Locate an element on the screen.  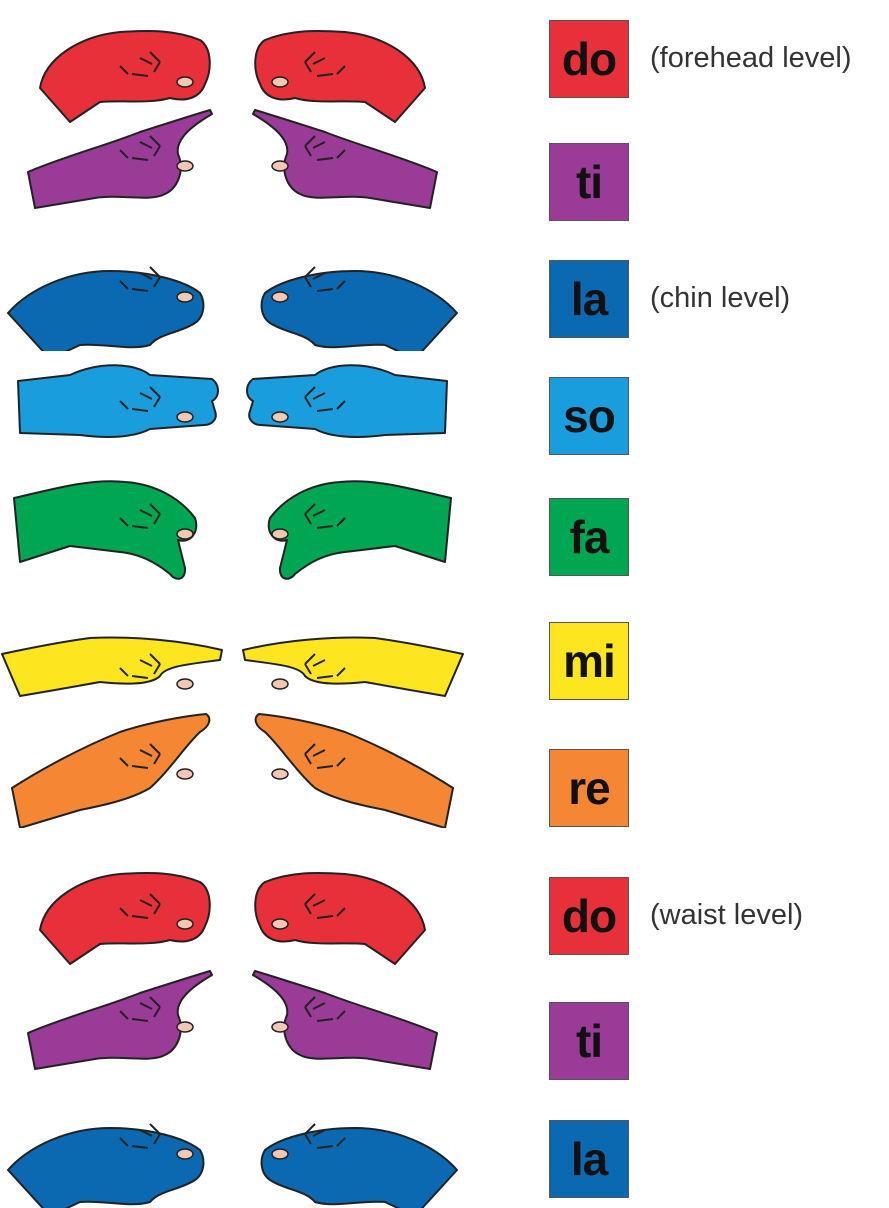
level-note: (forehead level) is located at coordinates (751, 58).